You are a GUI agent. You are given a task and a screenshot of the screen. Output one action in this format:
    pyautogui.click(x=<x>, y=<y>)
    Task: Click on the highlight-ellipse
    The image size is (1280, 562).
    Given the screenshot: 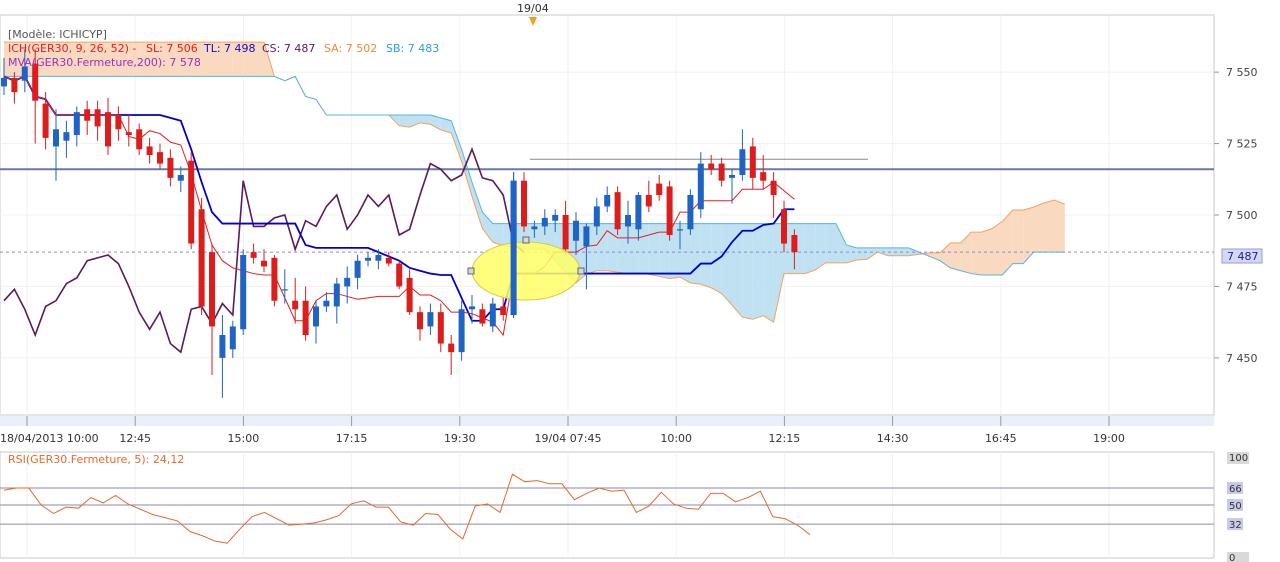 What is the action you would take?
    pyautogui.click(x=526, y=245)
    